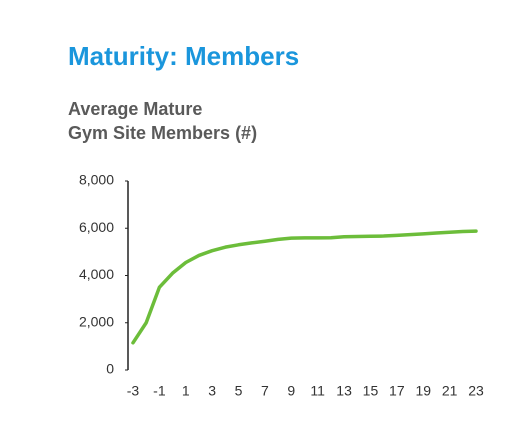 Image resolution: width=520 pixels, height=432 pixels. Describe the element at coordinates (96, 227) in the screenshot. I see `y-tick-label: 6,000` at that location.